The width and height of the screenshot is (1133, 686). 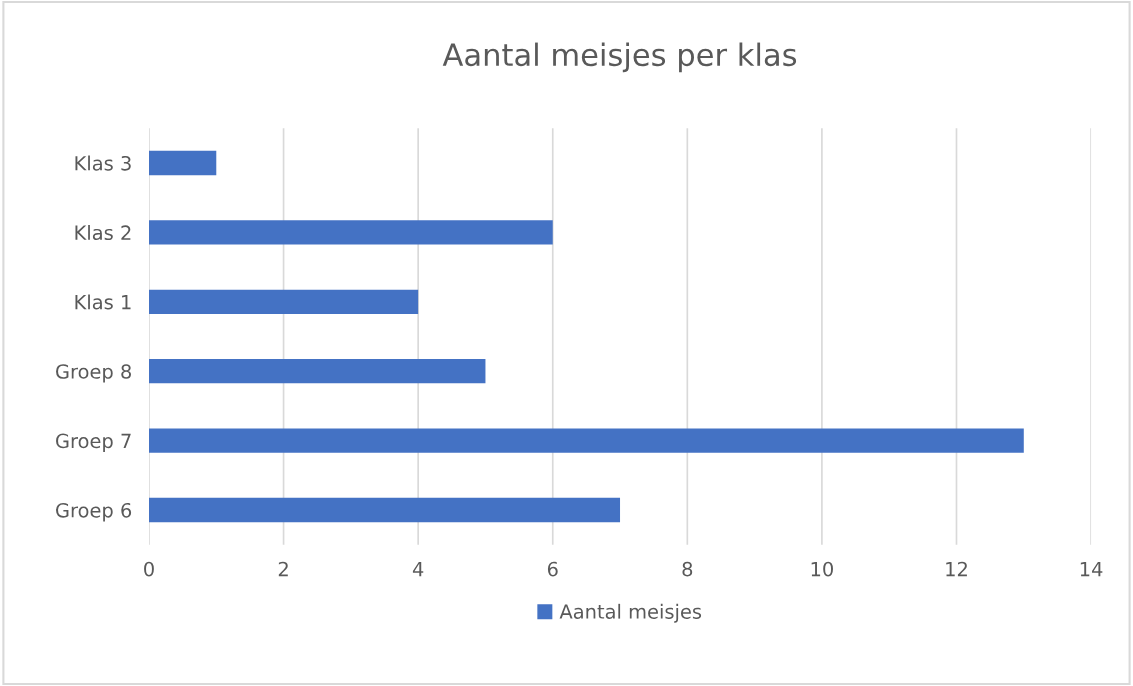 What do you see at coordinates (619, 57) in the screenshot?
I see `chart-title: Aantal meisjes per klas` at bounding box center [619, 57].